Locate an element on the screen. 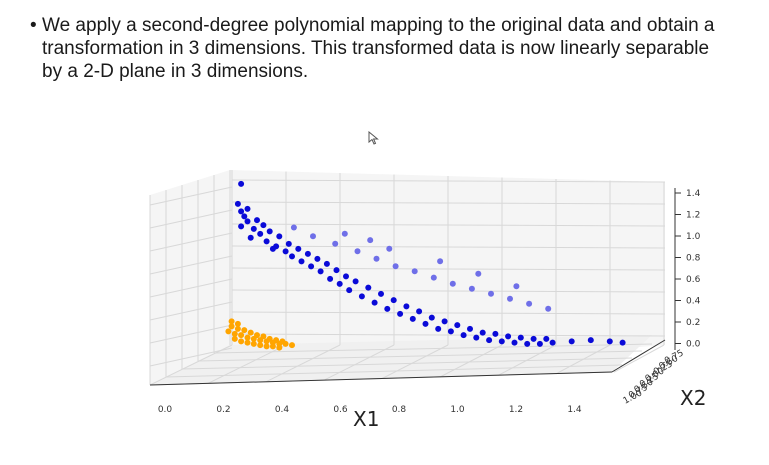  x-tick-label: 1.0 is located at coordinates (457, 410).